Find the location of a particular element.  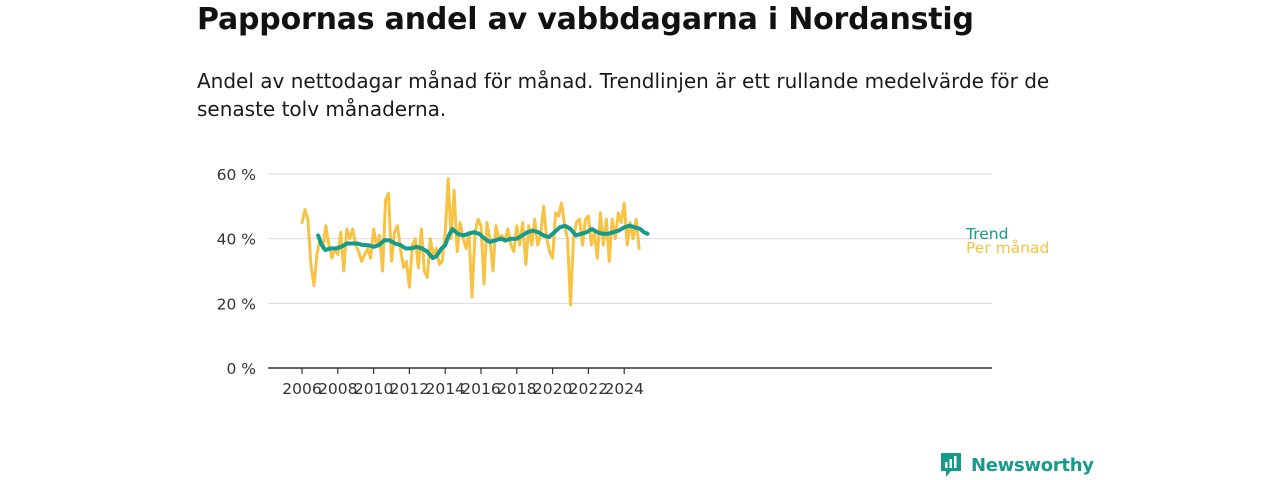

series-label-per-manad: Per månad is located at coordinates (1007, 248).